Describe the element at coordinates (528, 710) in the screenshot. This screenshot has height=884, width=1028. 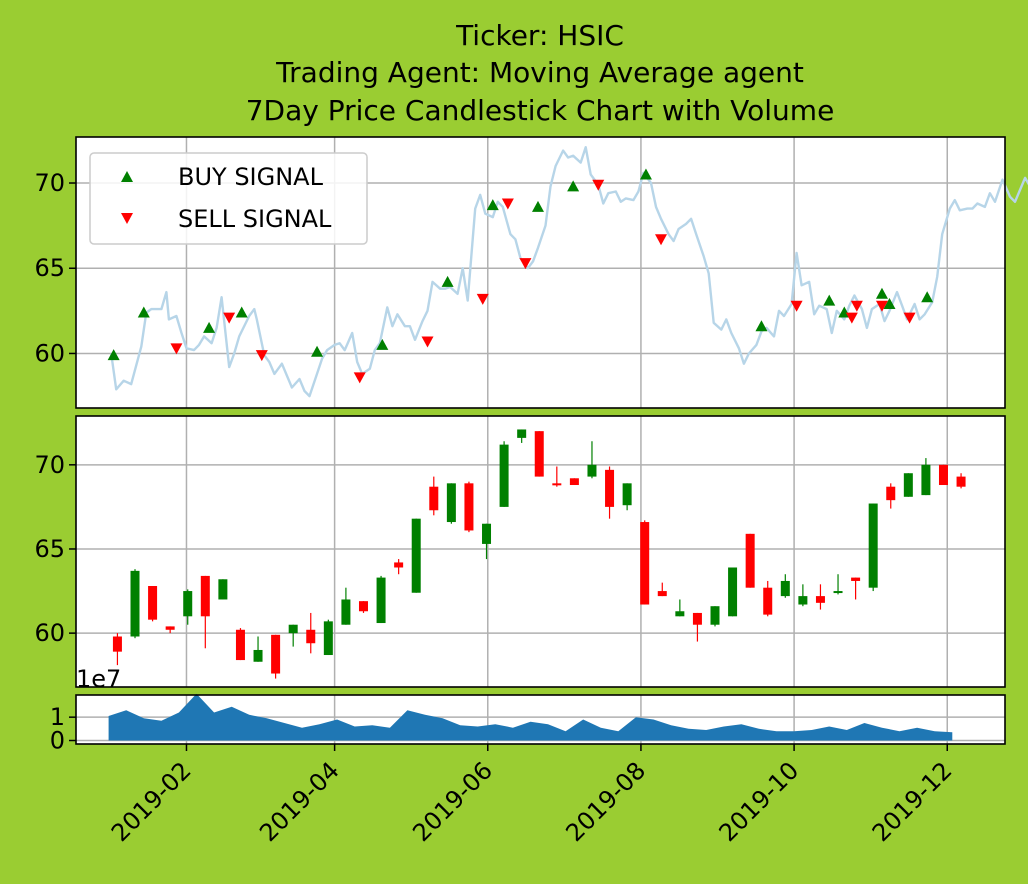
I see `volume-panel: 01 1e7` at that location.